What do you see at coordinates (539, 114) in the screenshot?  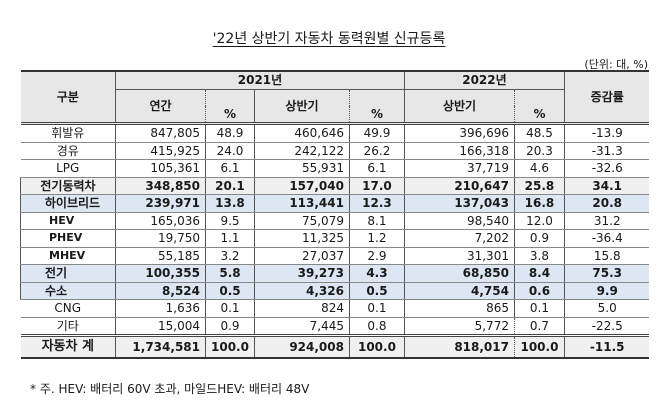 I see `header-pct-half-2022: %` at bounding box center [539, 114].